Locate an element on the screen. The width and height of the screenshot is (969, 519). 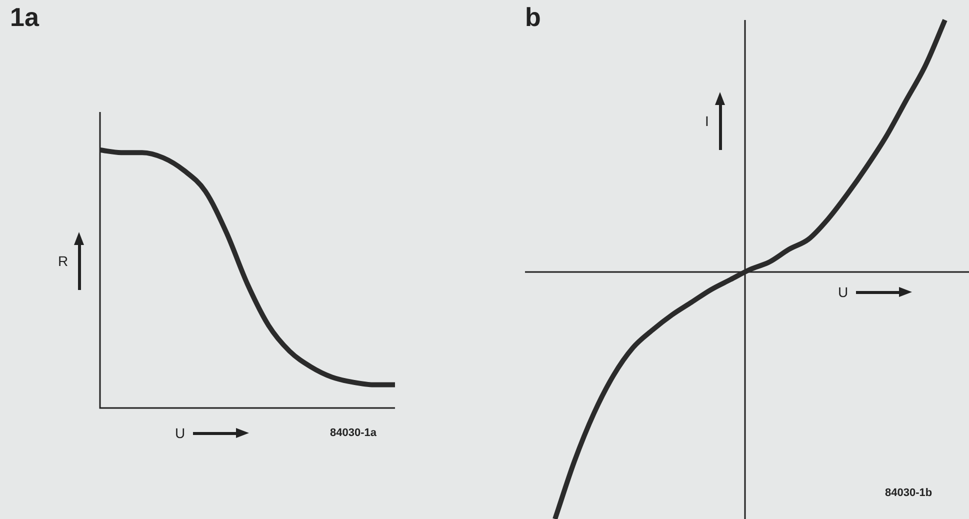
chart-title: 1a is located at coordinates (24, 17).